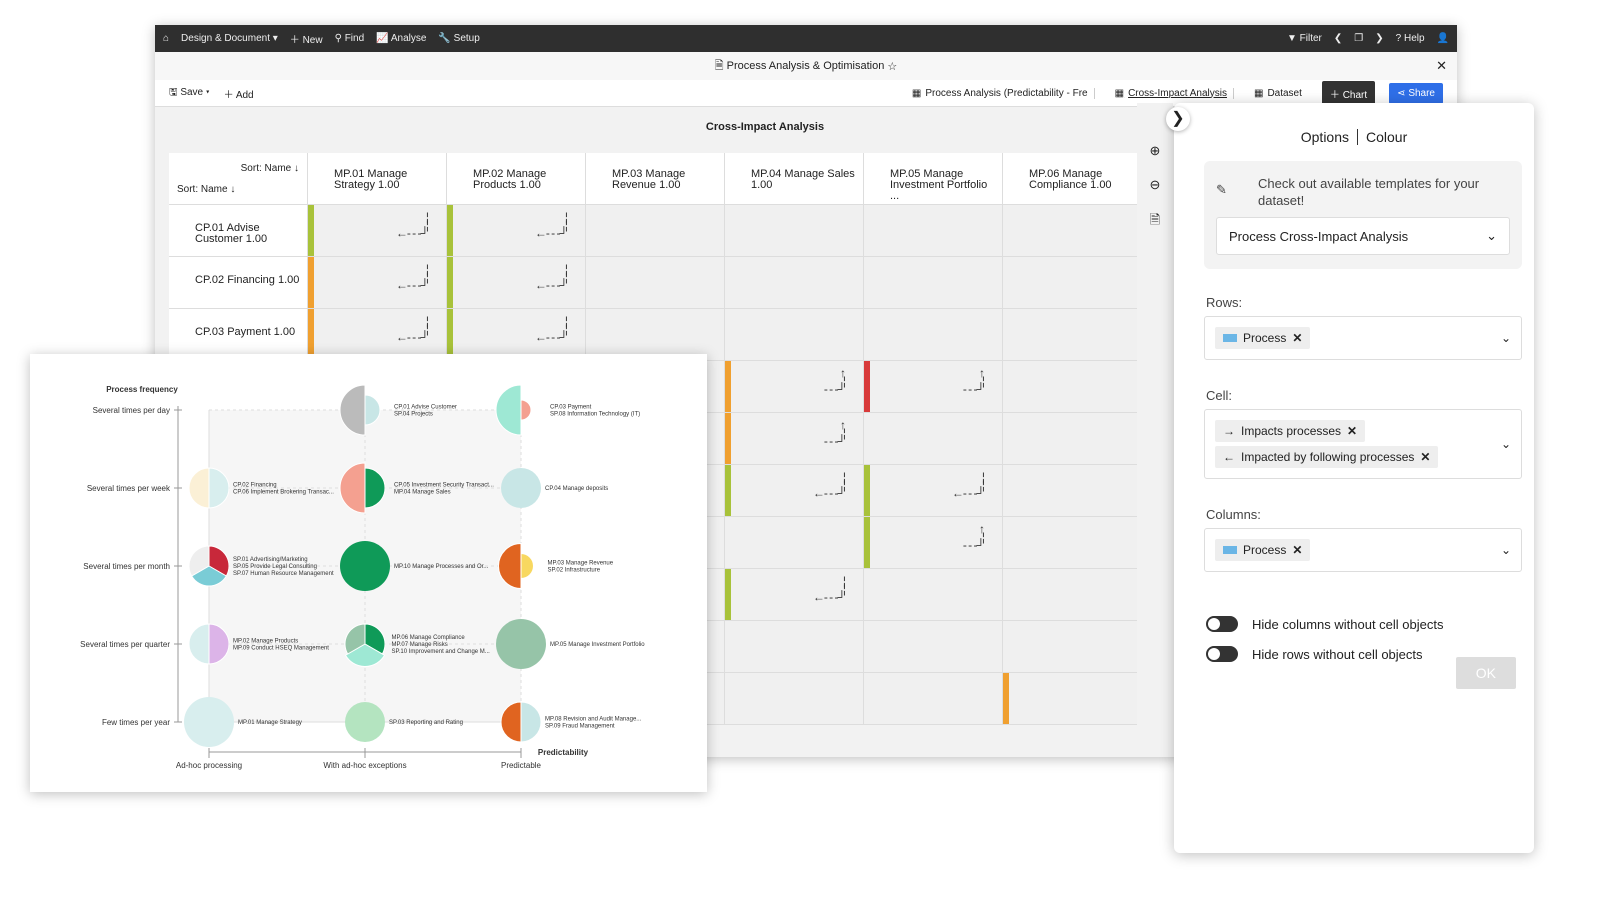 The image size is (1601, 900). I want to click on tab-options: Options, so click(1324, 137).